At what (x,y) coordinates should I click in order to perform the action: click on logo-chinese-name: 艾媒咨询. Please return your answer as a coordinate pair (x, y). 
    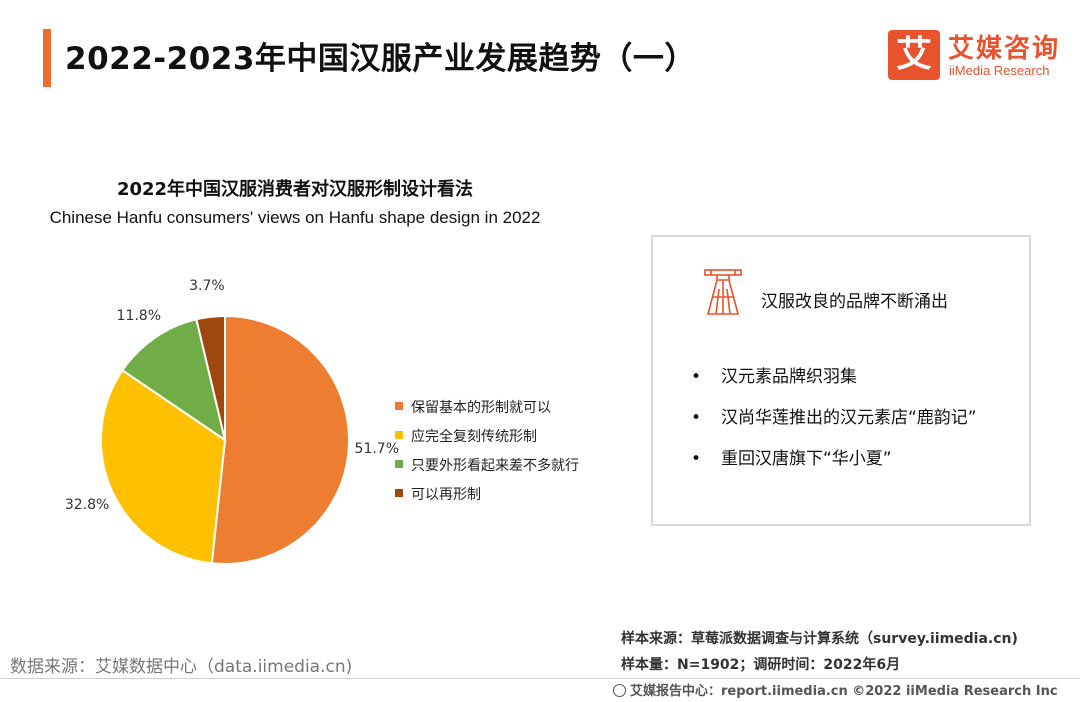
    Looking at the image, I should click on (1004, 49).